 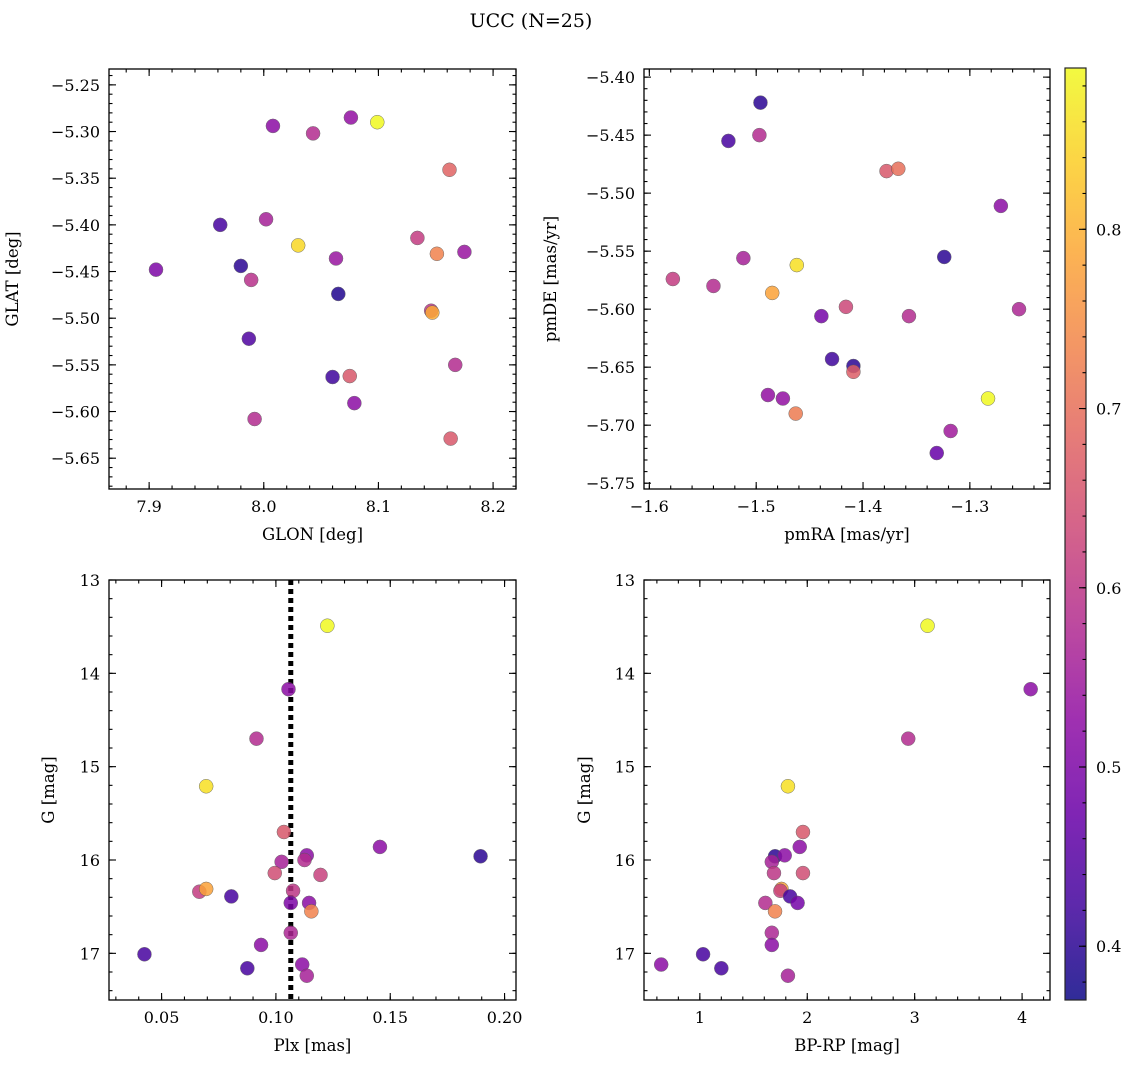 What do you see at coordinates (1108, 946) in the screenshot?
I see `colorbar-tick-label: 0.4` at bounding box center [1108, 946].